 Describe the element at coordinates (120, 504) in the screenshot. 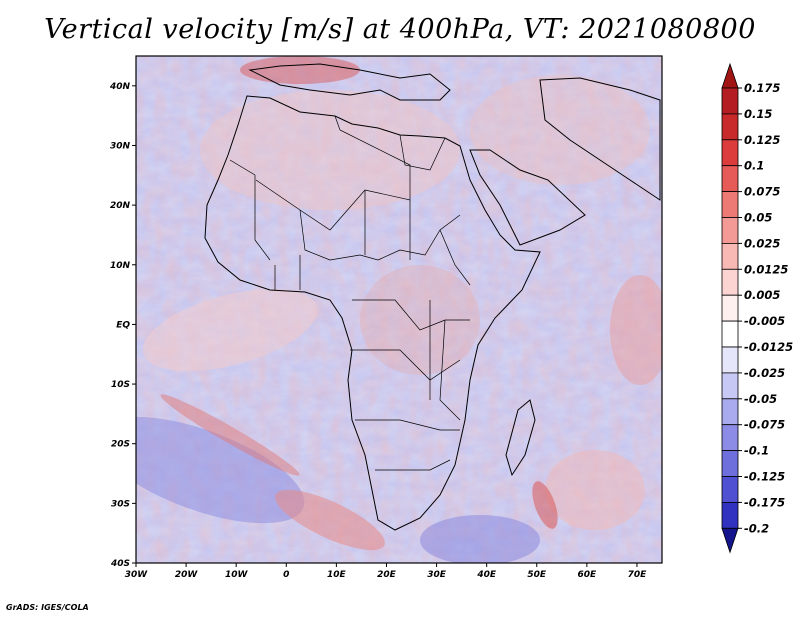

I see `lat-tick-label: 30S` at that location.